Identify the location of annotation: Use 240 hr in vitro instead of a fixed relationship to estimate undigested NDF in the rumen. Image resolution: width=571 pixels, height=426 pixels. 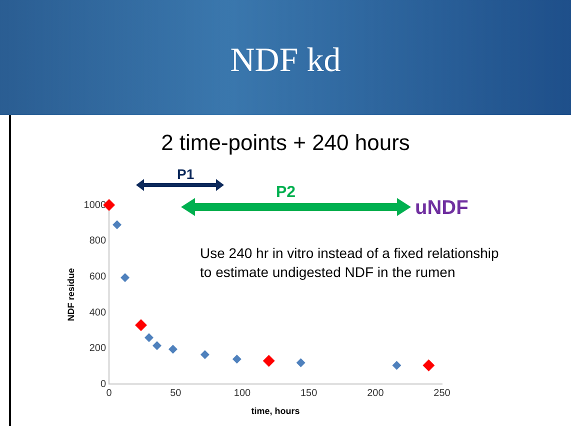
(350, 263).